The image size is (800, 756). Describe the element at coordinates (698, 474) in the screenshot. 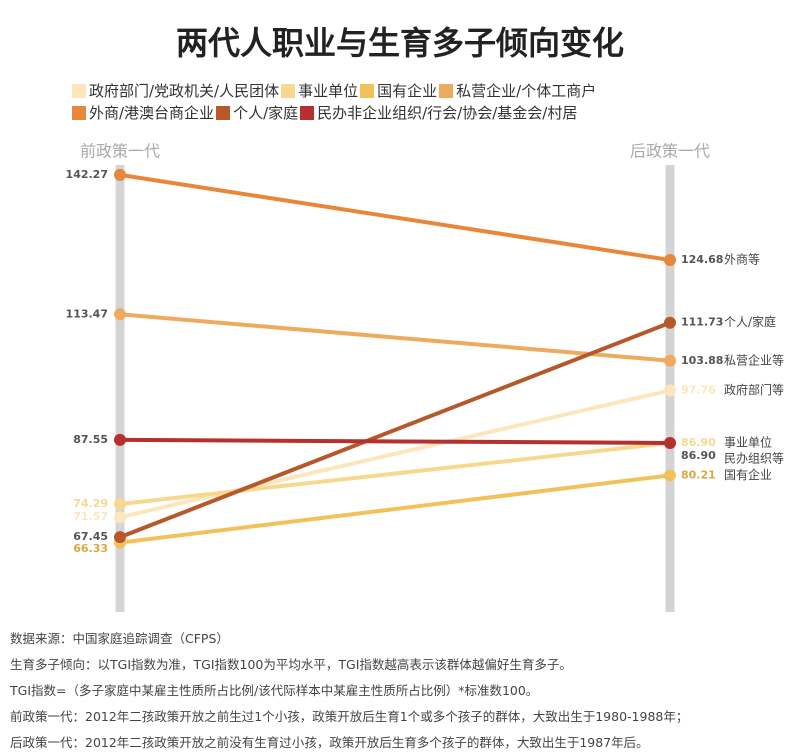

I see `value-label: 80.21` at that location.